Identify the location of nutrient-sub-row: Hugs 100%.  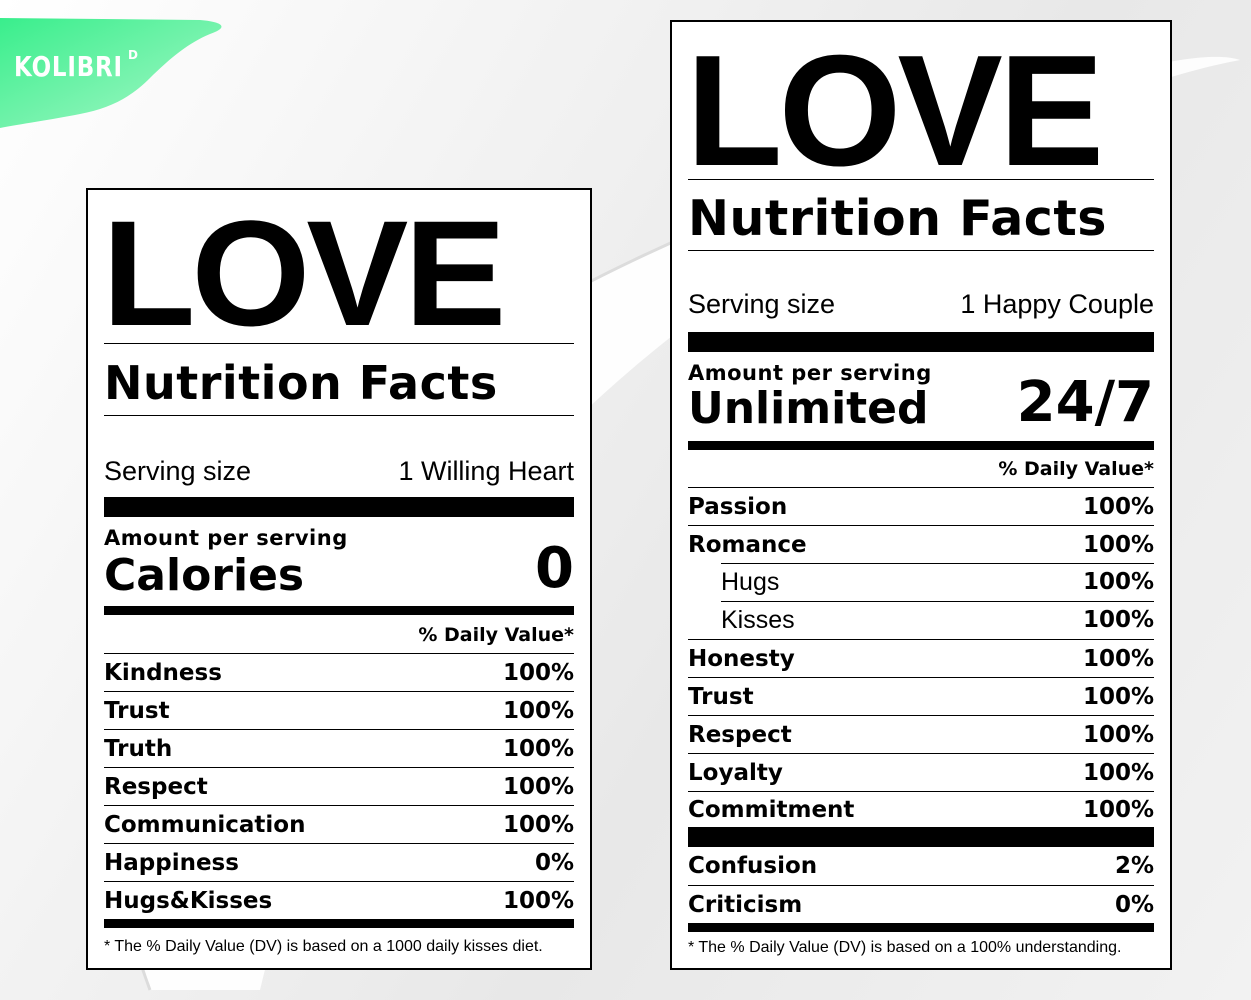
(921, 582).